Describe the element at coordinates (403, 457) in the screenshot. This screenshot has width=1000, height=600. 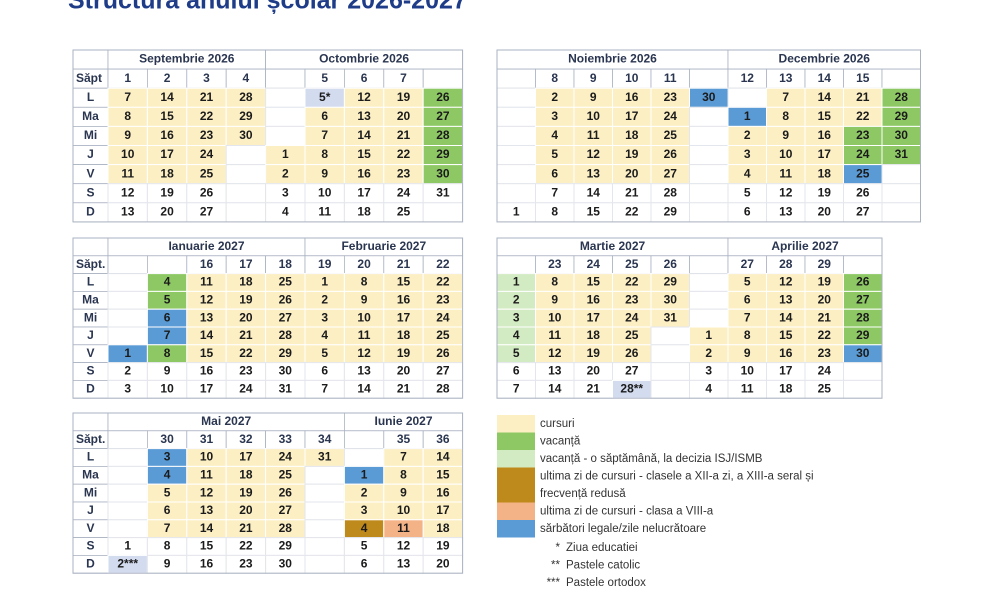
I see `day-number: 7` at that location.